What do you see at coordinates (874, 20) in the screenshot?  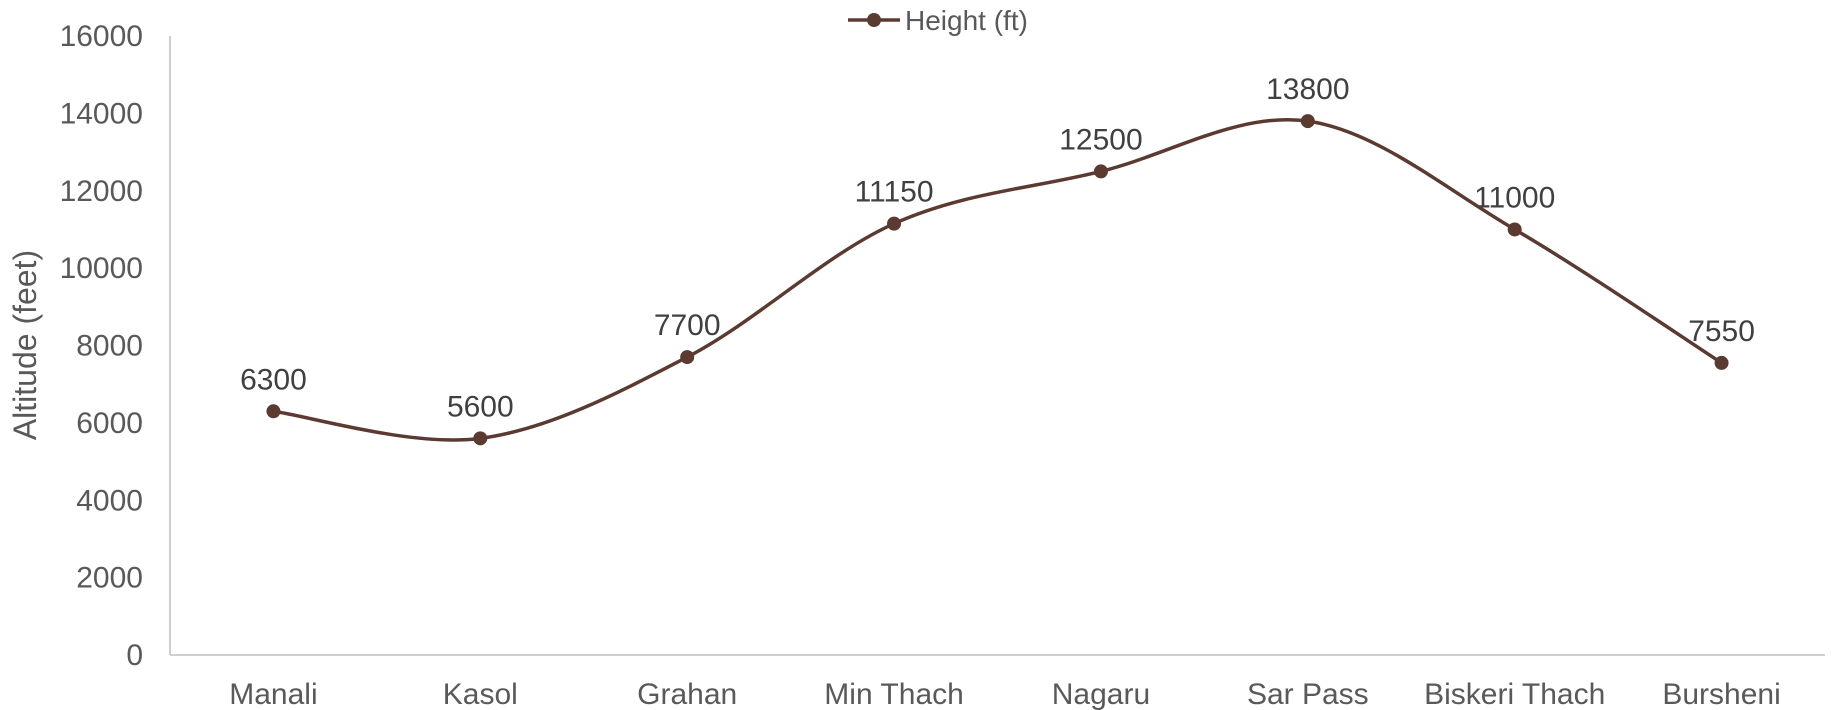 I see `legend-marker-swatch` at bounding box center [874, 20].